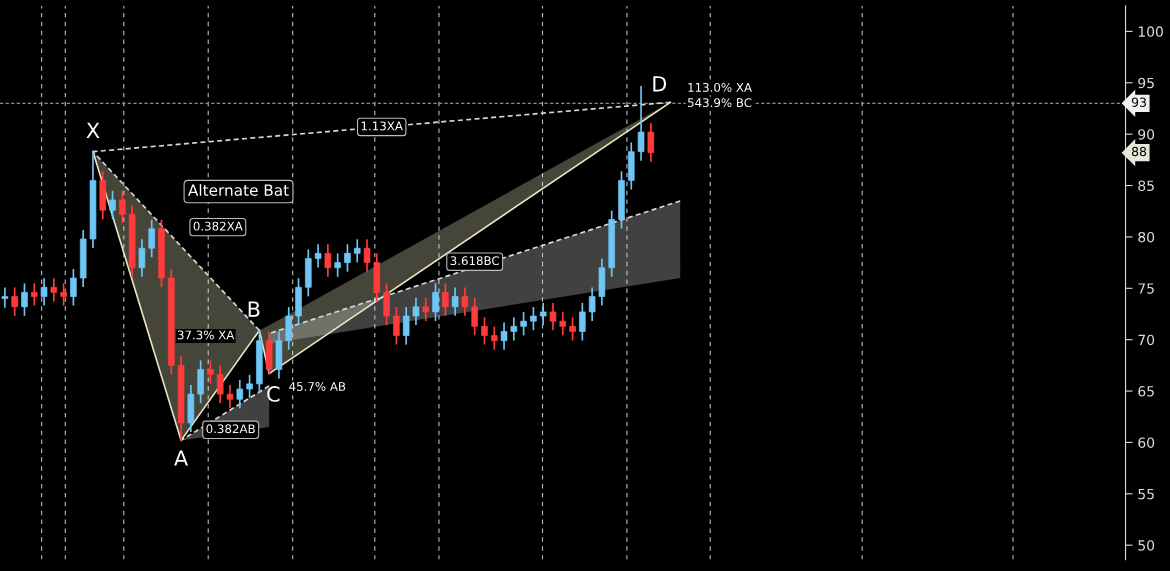  Describe the element at coordinates (238, 190) in the screenshot. I see `annotation: Alternate Bat` at that location.